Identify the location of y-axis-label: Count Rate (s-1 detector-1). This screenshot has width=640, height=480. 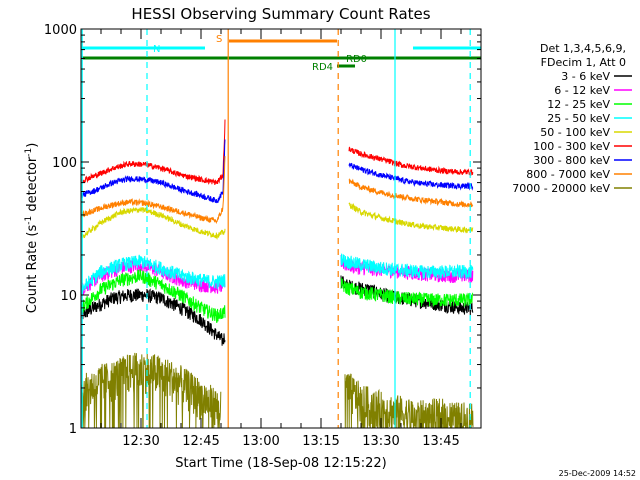
(32, 228).